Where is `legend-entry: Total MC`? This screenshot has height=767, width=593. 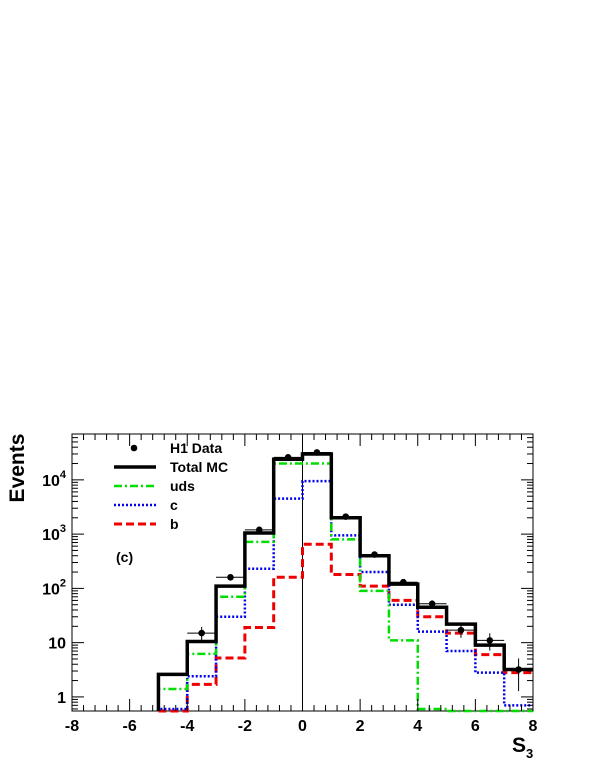 legend-entry: Total MC is located at coordinates (171, 467).